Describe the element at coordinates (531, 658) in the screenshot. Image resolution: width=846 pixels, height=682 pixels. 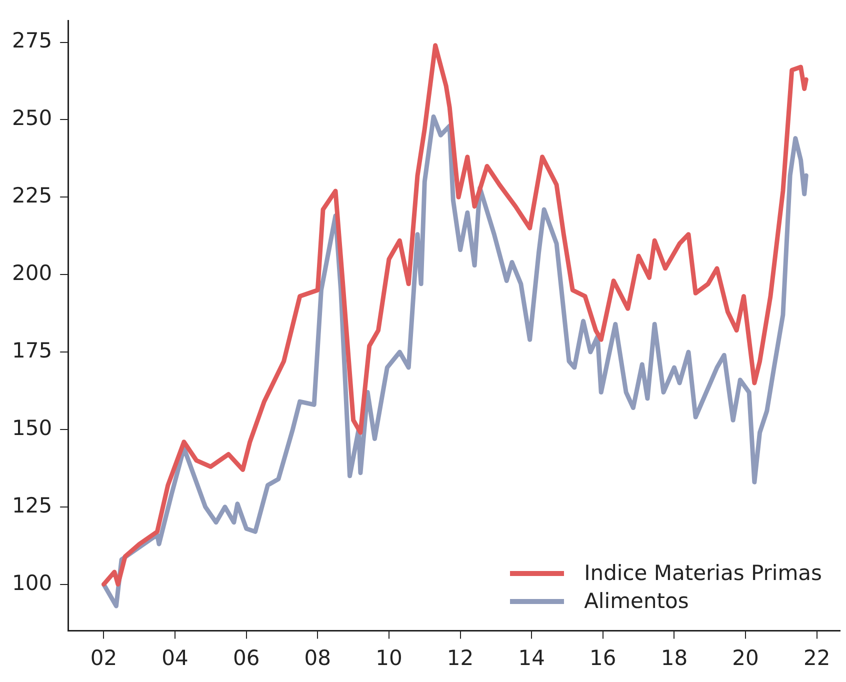
I see `x-tick-label: 14` at that location.